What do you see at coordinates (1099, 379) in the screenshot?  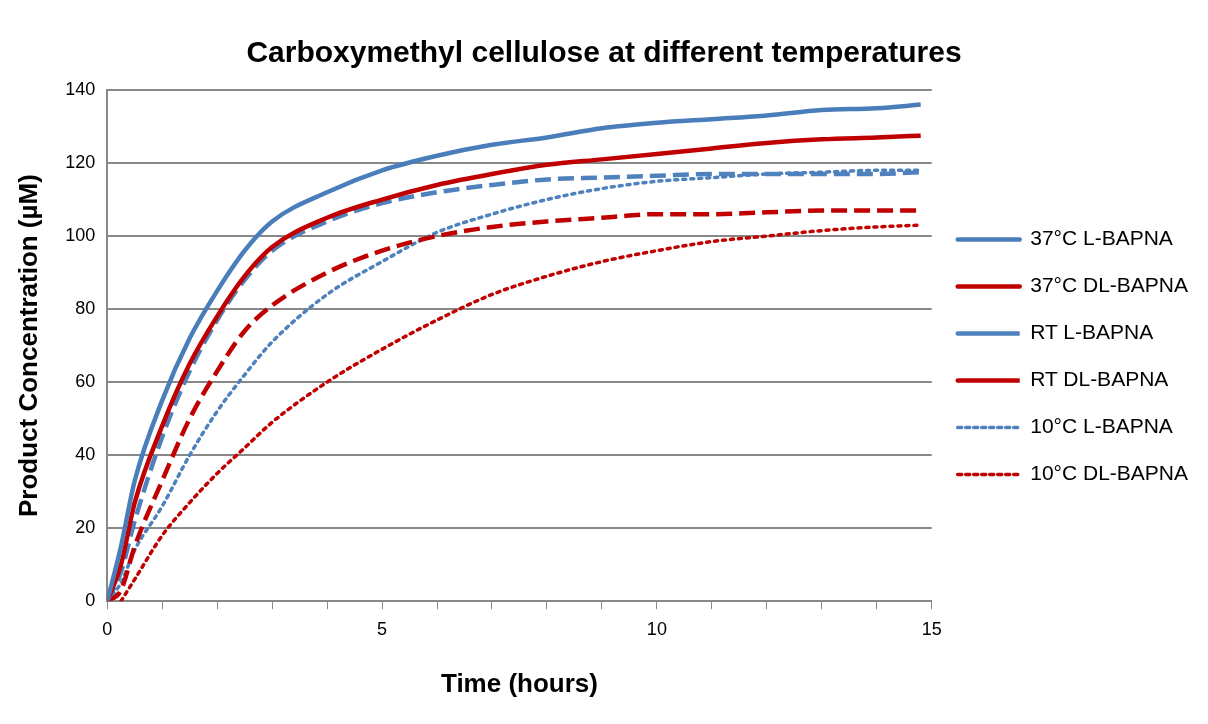 I see `legend-label: RT DL-BAPNA` at bounding box center [1099, 379].